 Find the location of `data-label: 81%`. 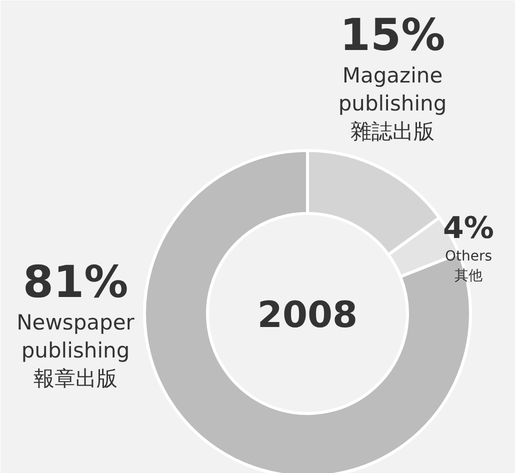

data-label: 81% is located at coordinates (75, 282).